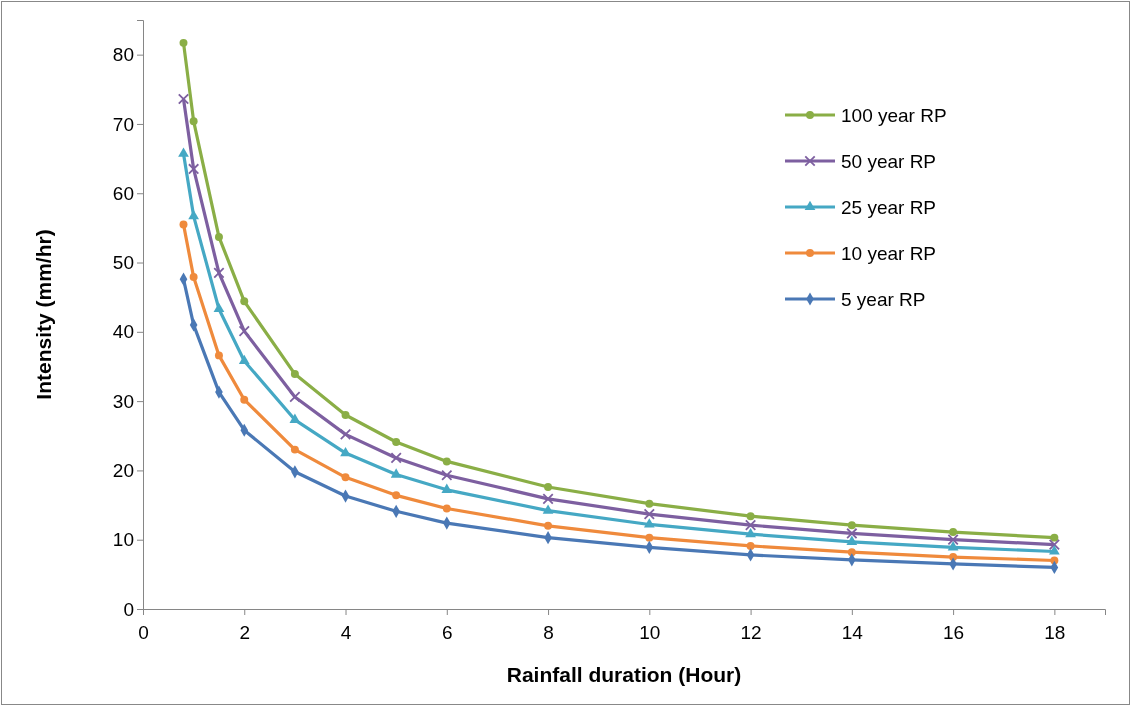 The height and width of the screenshot is (707, 1132). What do you see at coordinates (751, 632) in the screenshot?
I see `x-tick-label: 12` at bounding box center [751, 632].